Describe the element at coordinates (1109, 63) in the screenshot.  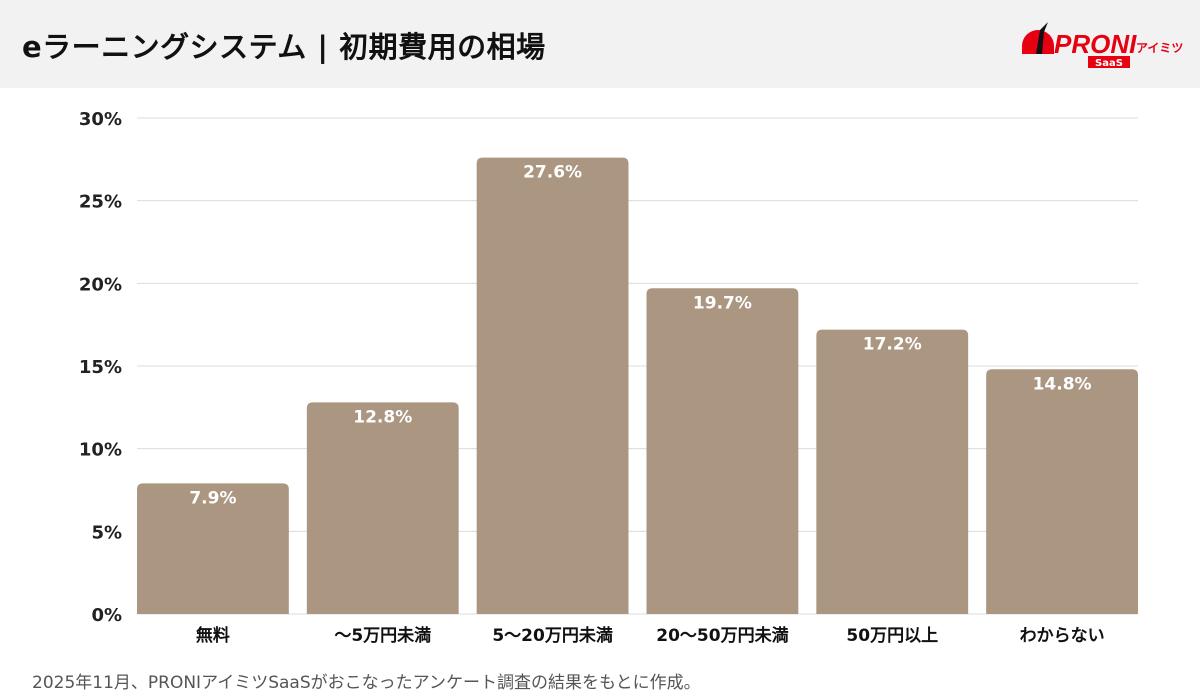
I see `svg-text: SaaS` at that location.